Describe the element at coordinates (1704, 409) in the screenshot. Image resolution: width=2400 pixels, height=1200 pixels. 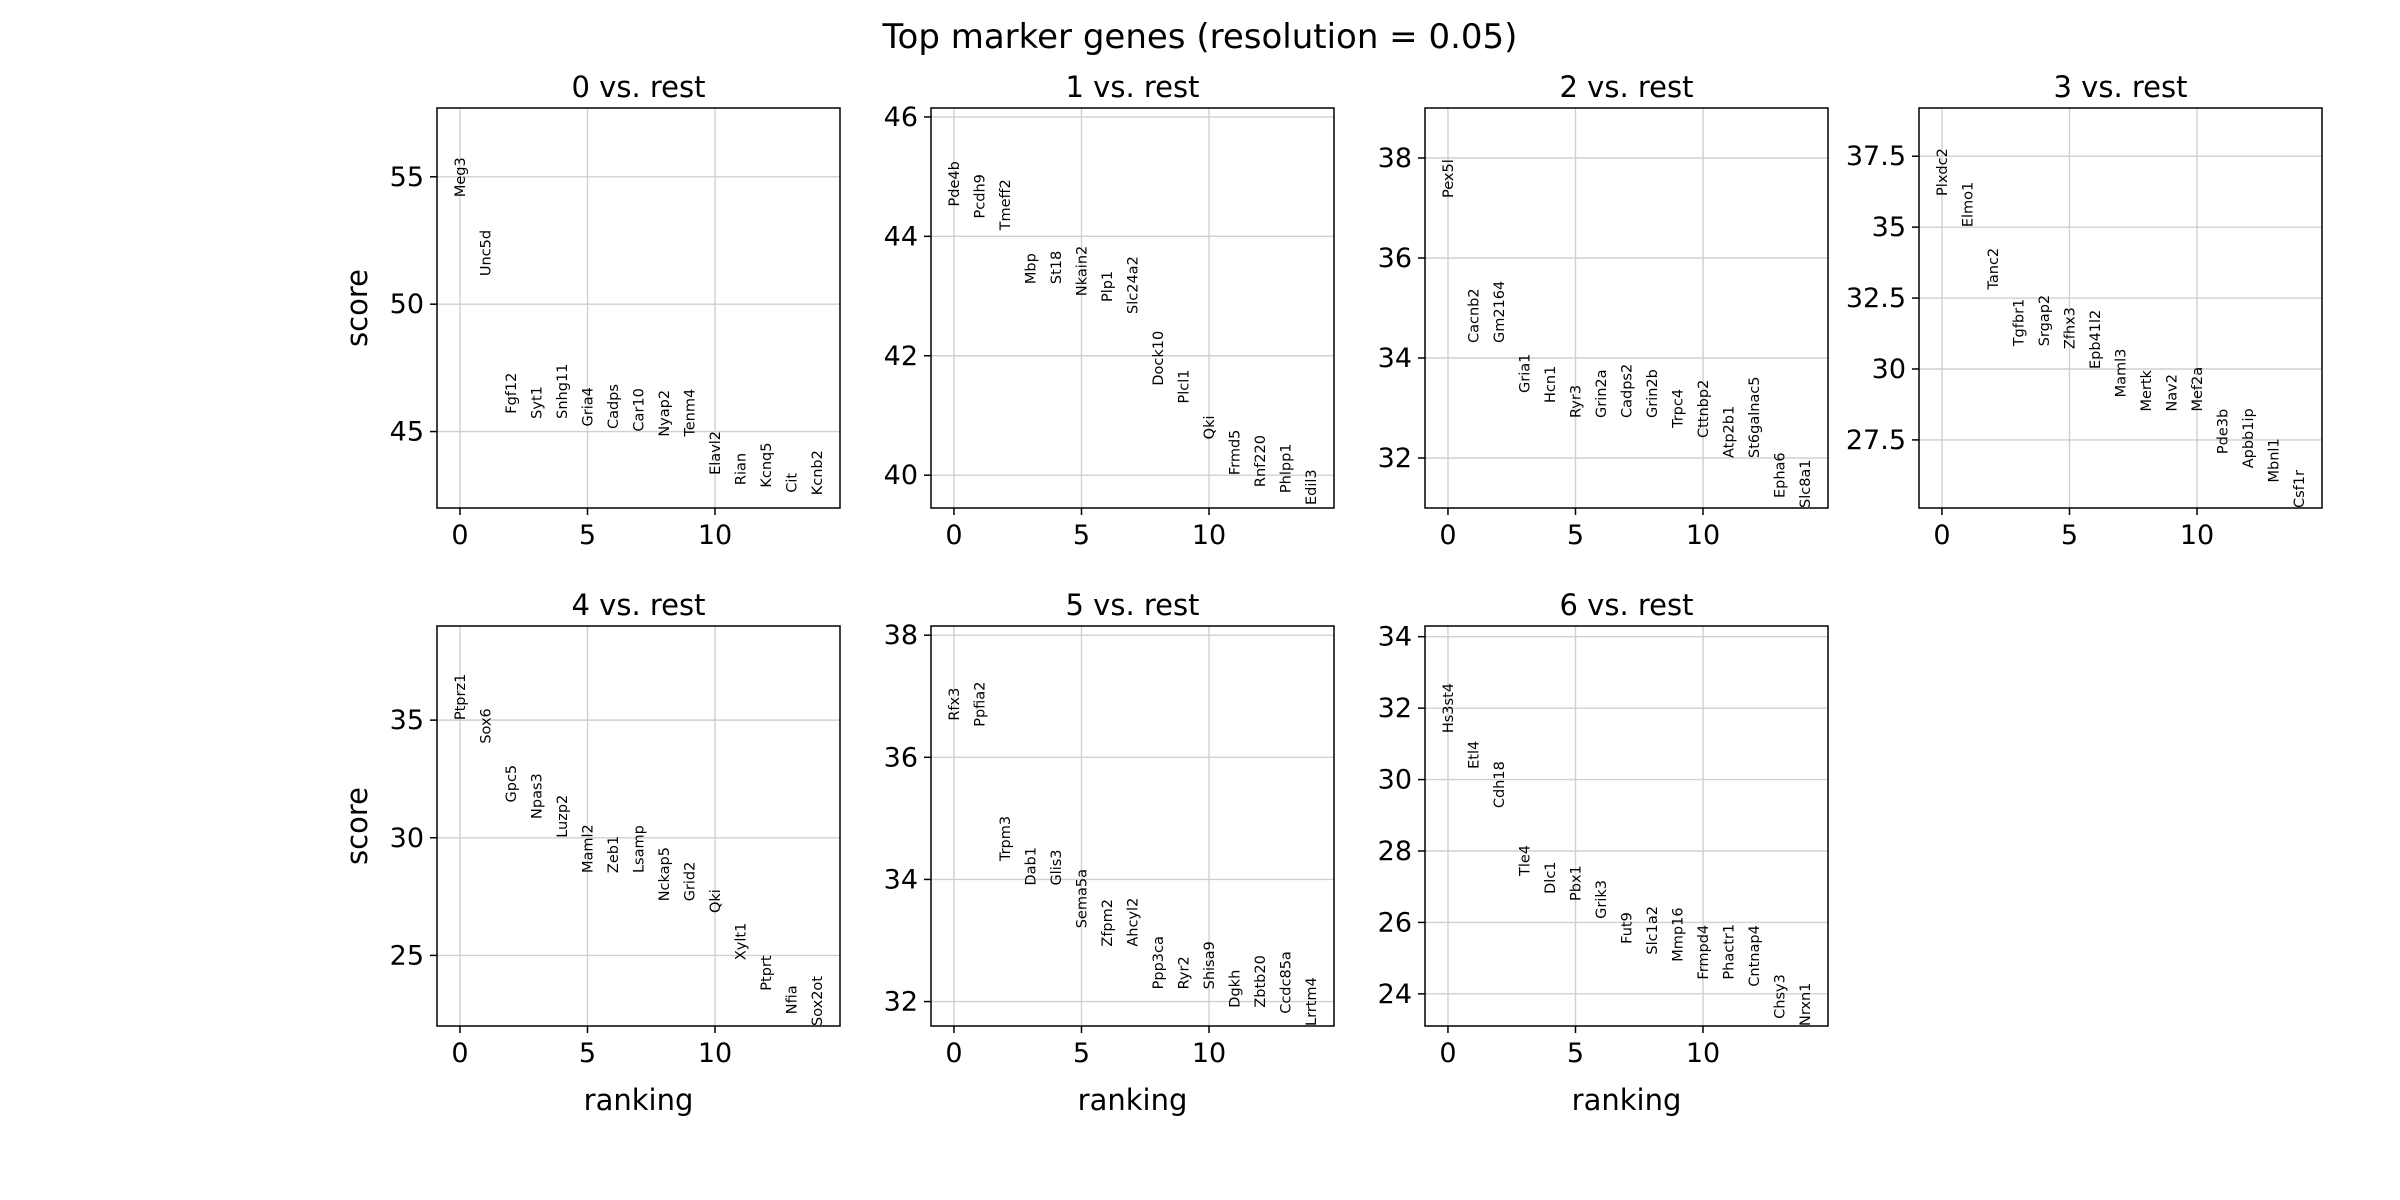
I see `gene-label: Cttnbp2` at that location.